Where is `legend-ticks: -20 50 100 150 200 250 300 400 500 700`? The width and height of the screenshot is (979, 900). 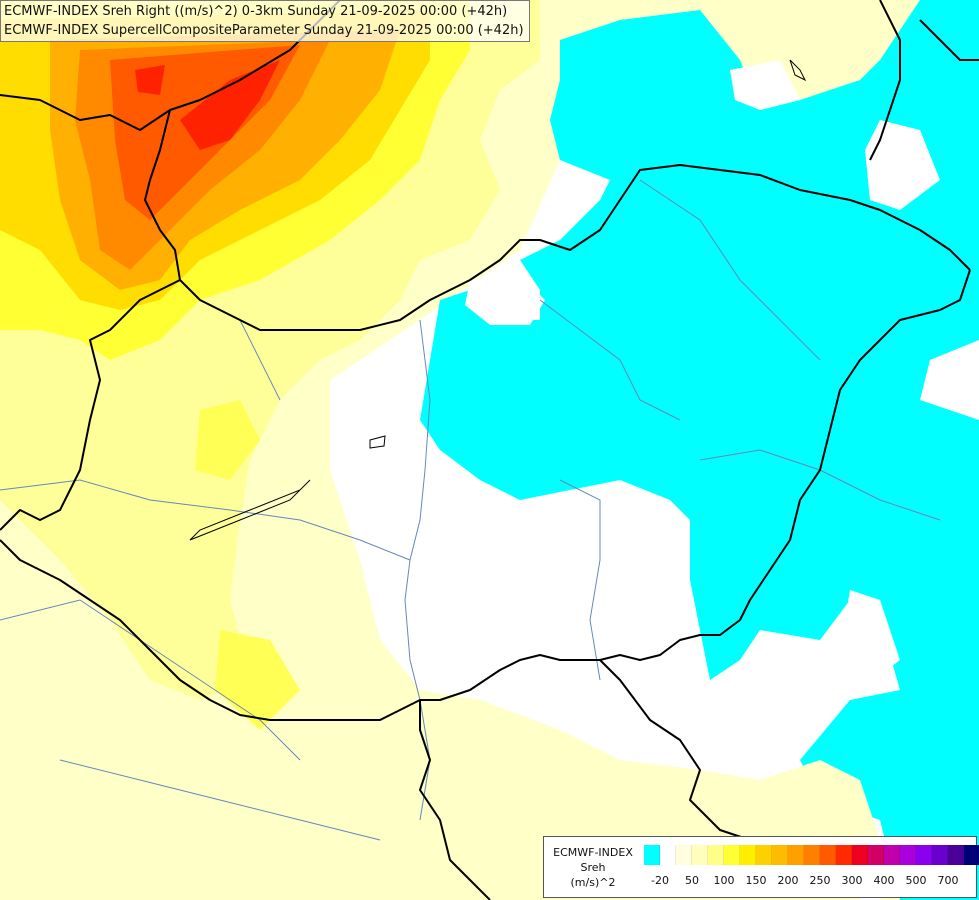
legend-ticks: -20 50 100 150 200 250 300 400 500 700 is located at coordinates (809, 882).